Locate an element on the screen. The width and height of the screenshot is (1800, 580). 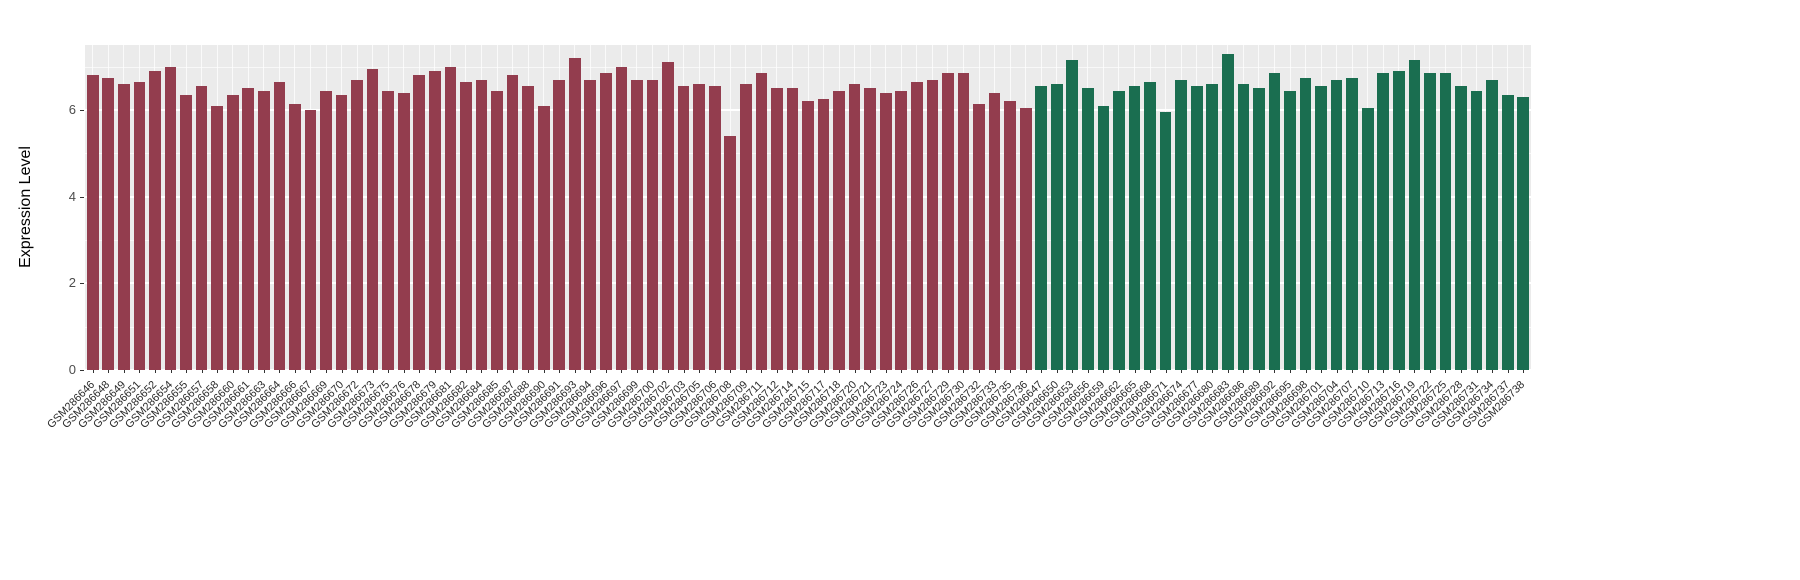
y-axis-title: Expression Level is located at coordinates (25, 207).